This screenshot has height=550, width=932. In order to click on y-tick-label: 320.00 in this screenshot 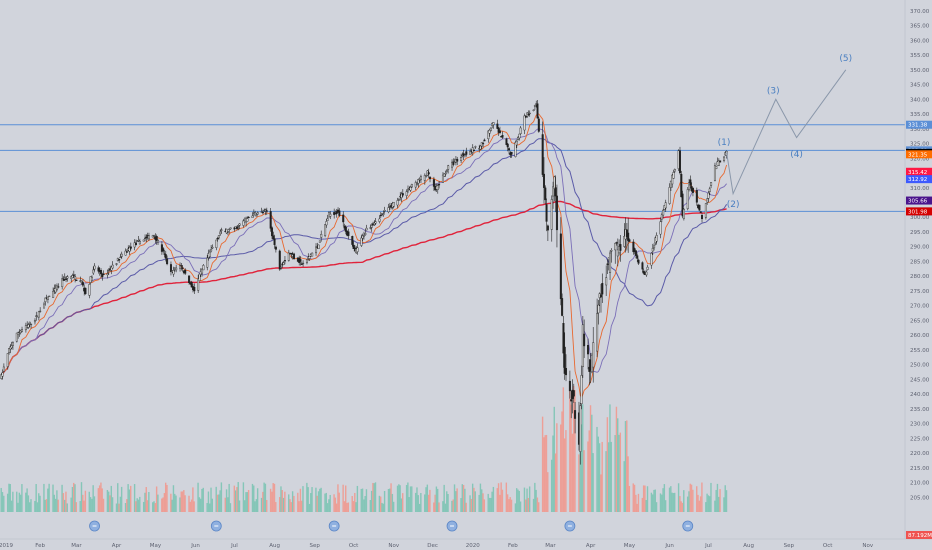, I will do `click(920, 159)`.